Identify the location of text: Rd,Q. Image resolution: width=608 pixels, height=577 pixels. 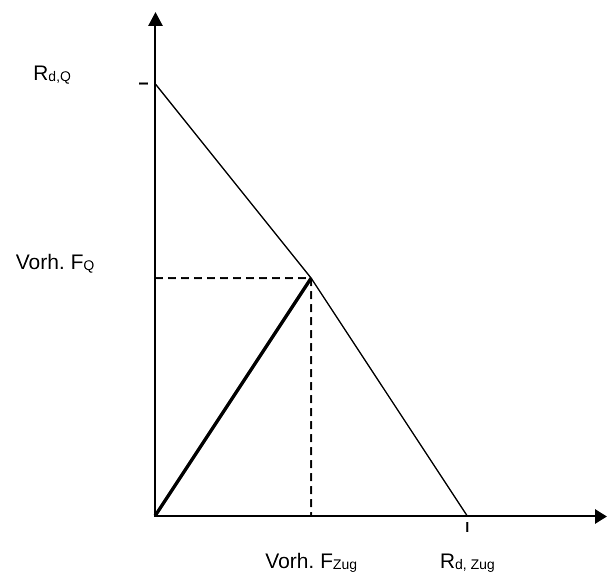
(52, 73).